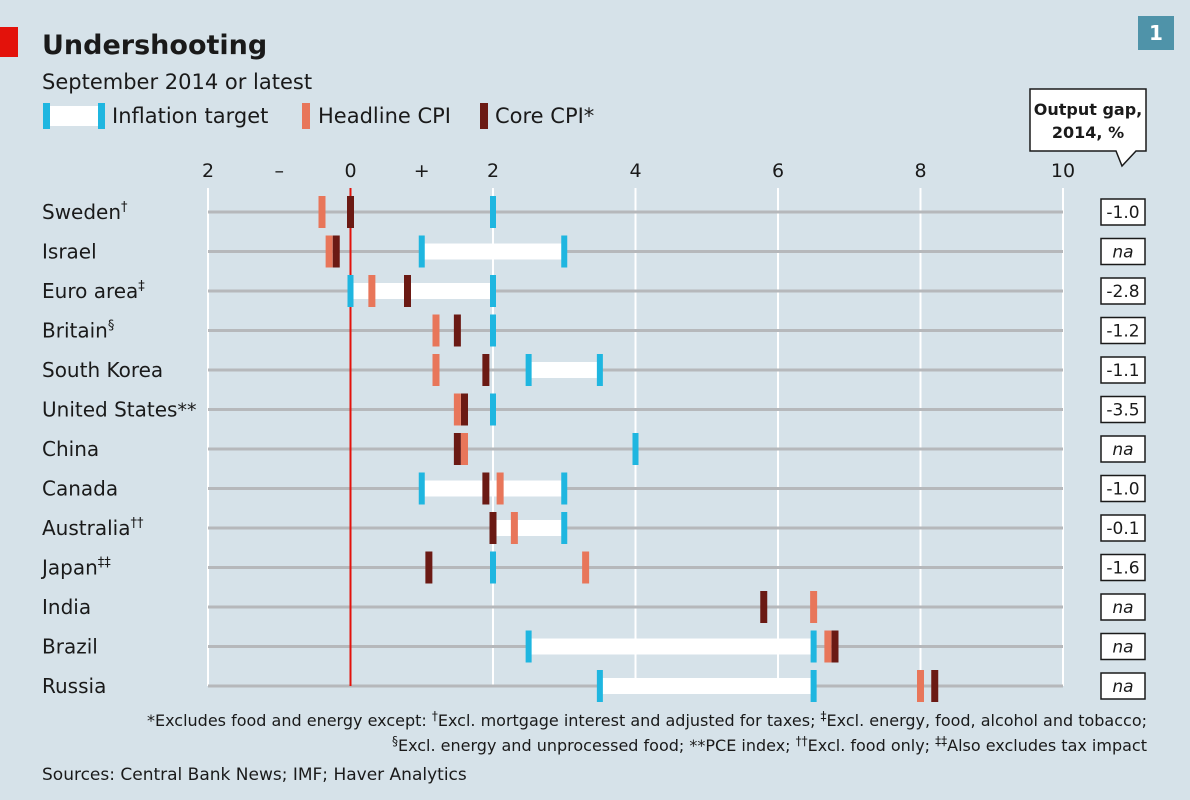 The height and width of the screenshot is (800, 1190). Describe the element at coordinates (90, 291) in the screenshot. I see `country-name: Euro area` at that location.